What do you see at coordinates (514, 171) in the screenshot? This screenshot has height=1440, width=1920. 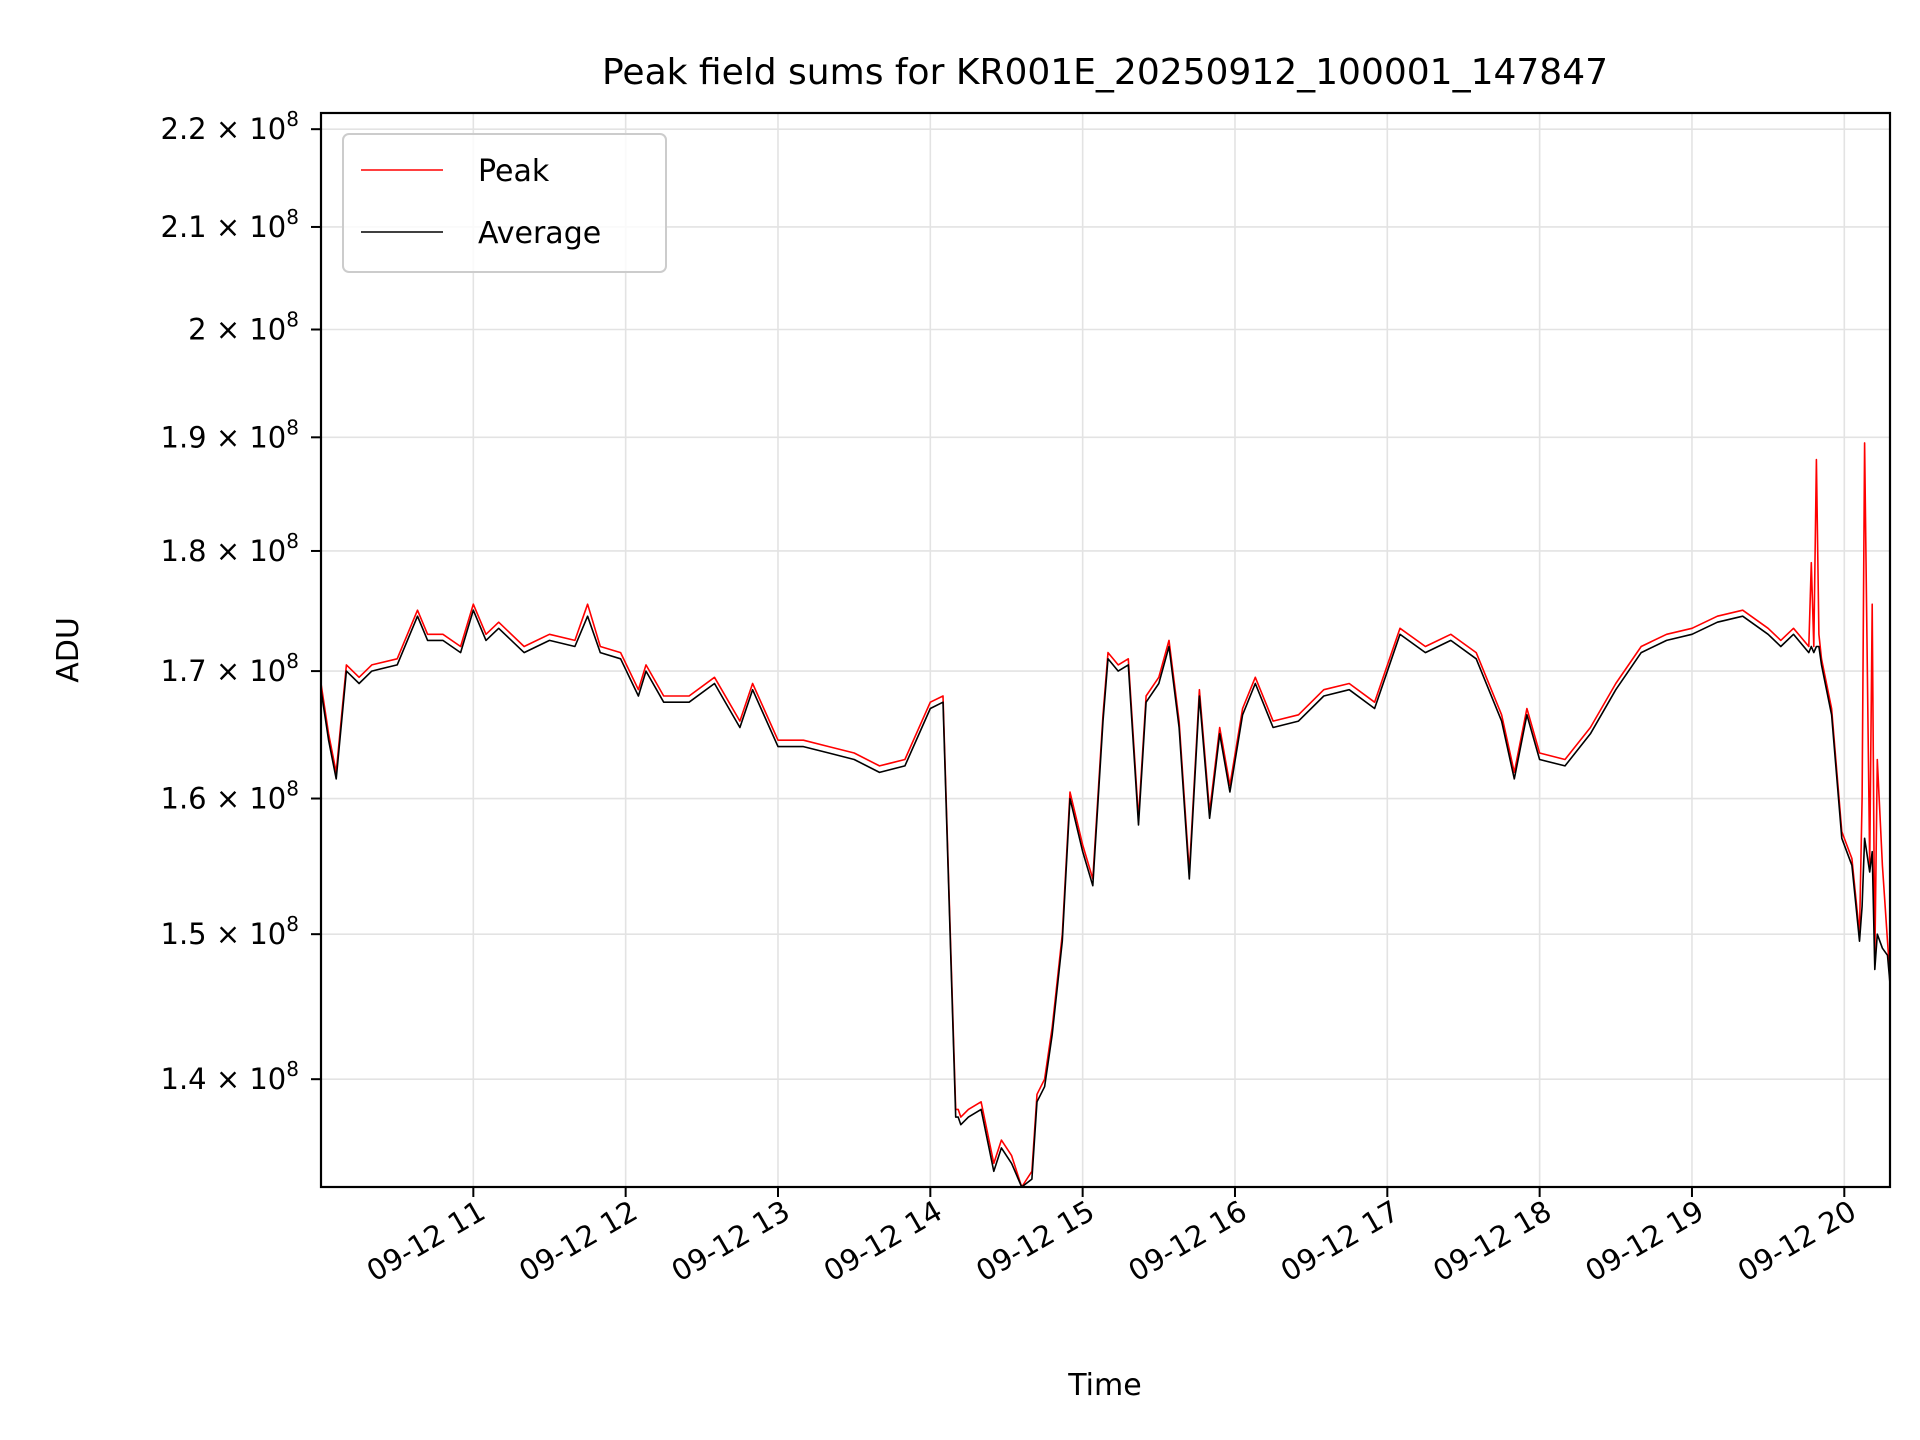 I see `legend-label-peak: Peak` at bounding box center [514, 171].